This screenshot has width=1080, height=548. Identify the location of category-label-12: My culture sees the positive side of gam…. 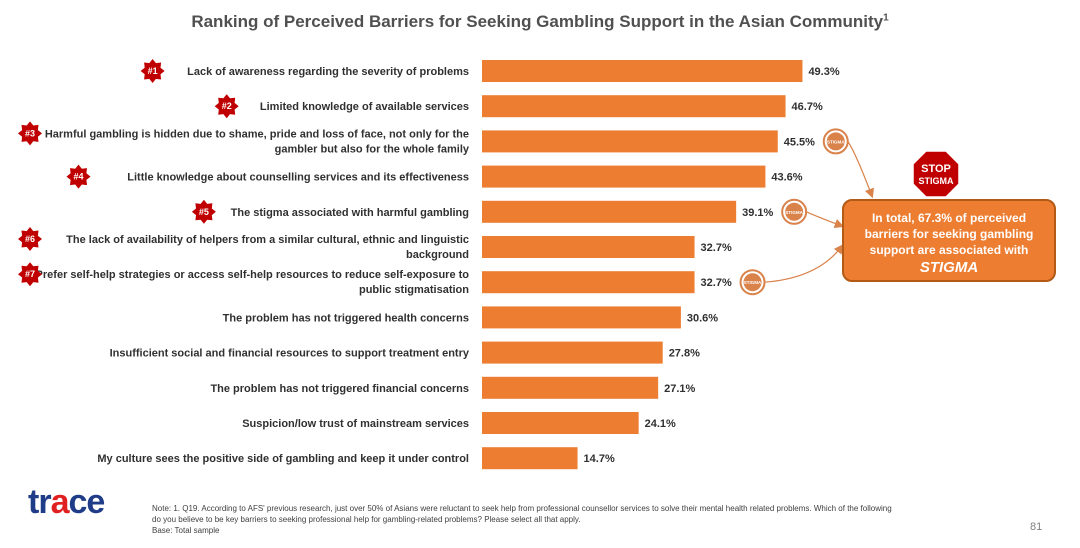
(283, 459).